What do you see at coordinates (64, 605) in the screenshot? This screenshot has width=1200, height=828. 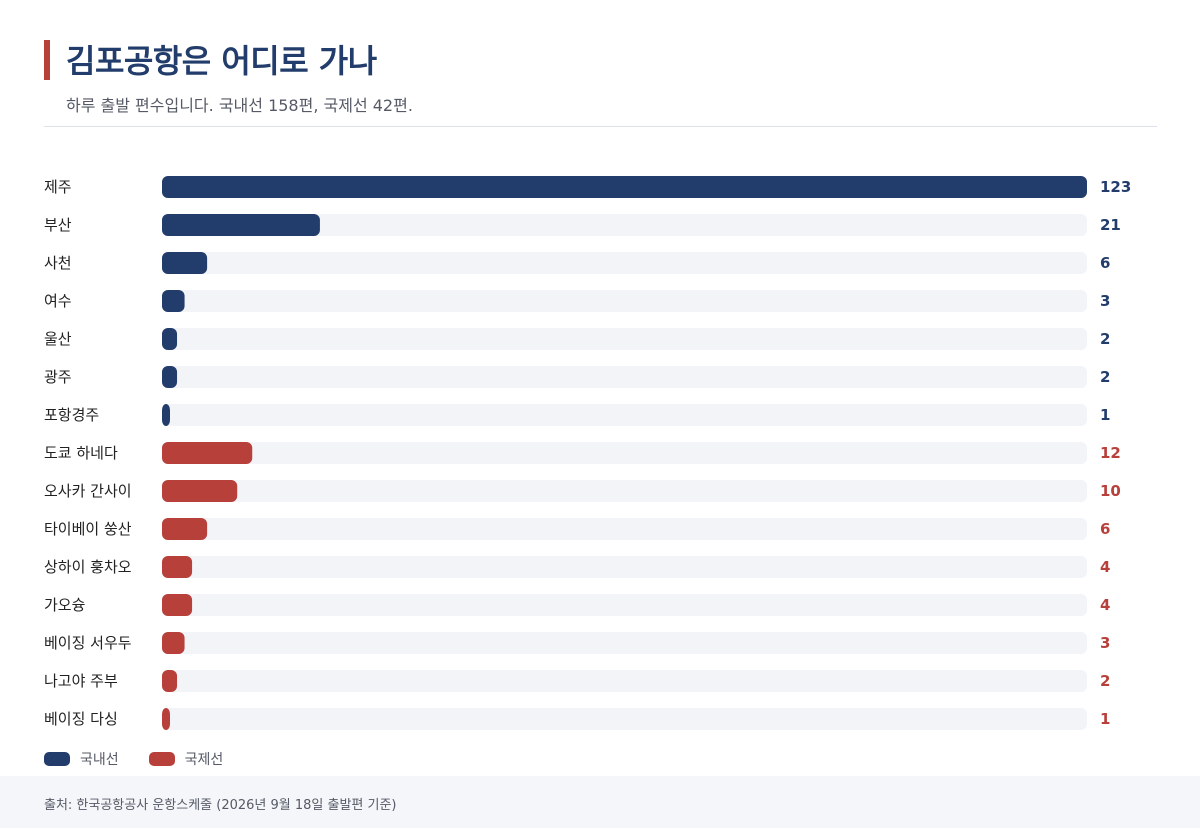 I see `category-label: 가오슝` at bounding box center [64, 605].